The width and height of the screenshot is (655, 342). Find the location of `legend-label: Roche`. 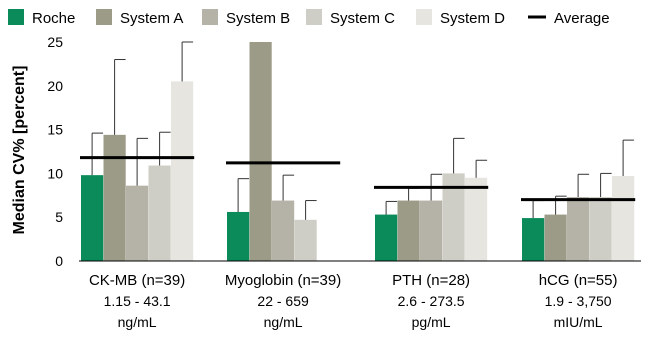

legend-label: Roche is located at coordinates (53, 18).